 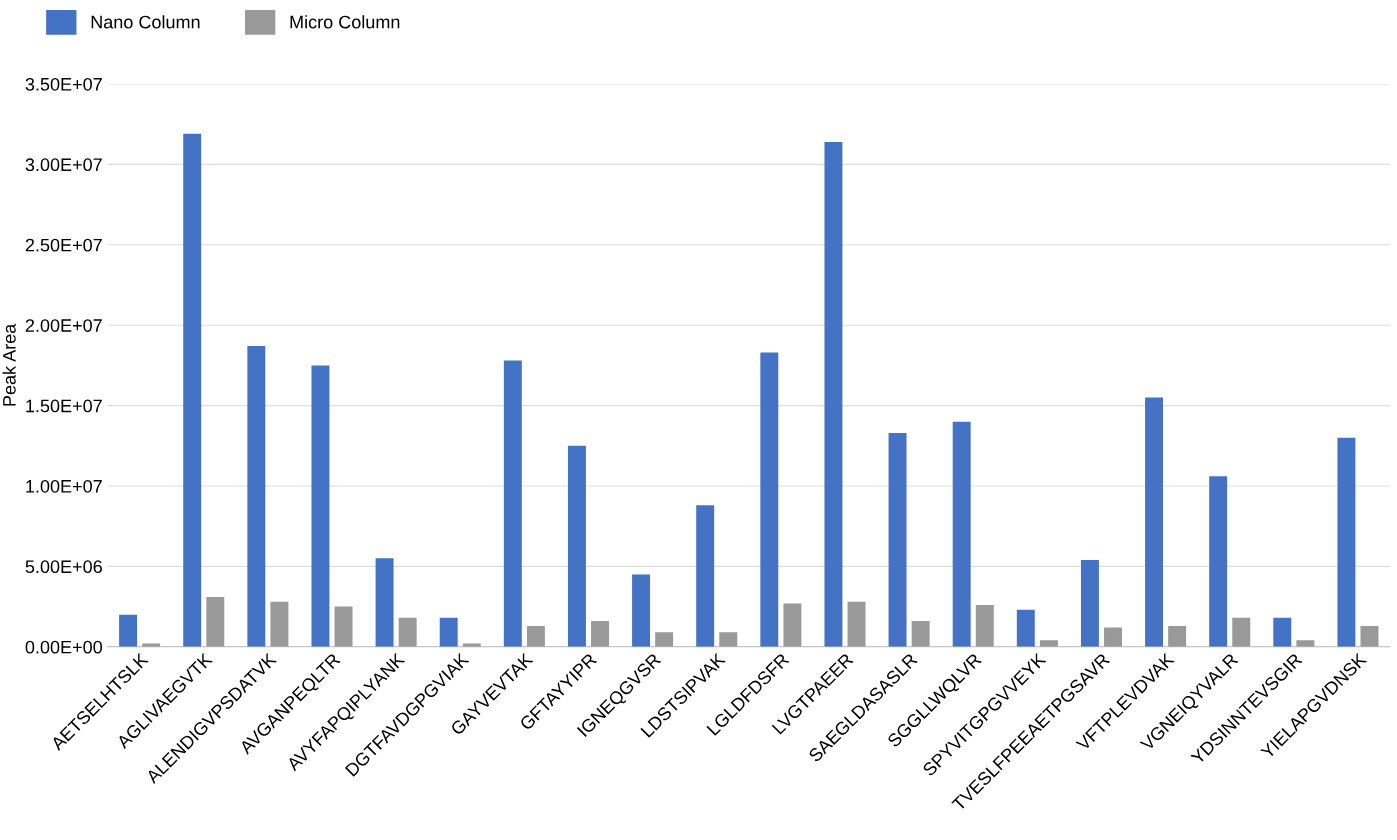 I want to click on y-tick-label: 0.00E+00, so click(x=64, y=647).